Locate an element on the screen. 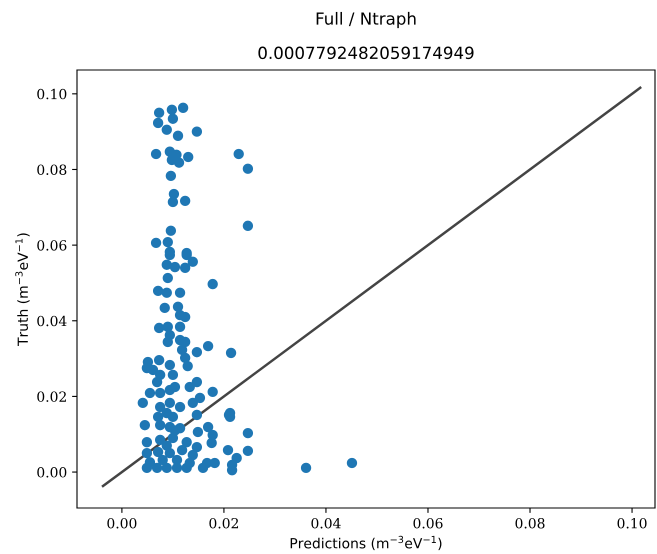 This screenshot has height=554, width=657. y-tick-label: 0.10 is located at coordinates (51, 94).